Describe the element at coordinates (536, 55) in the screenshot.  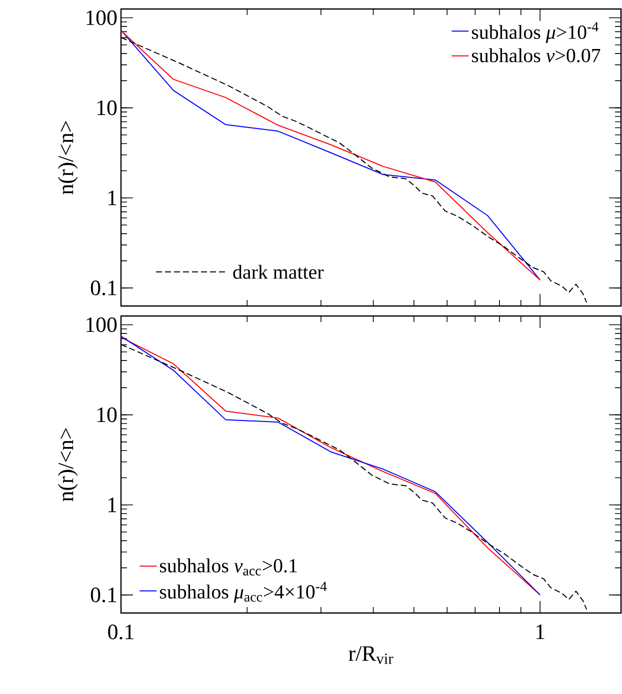
I see `legend-label: subhalos ν>0.07` at that location.